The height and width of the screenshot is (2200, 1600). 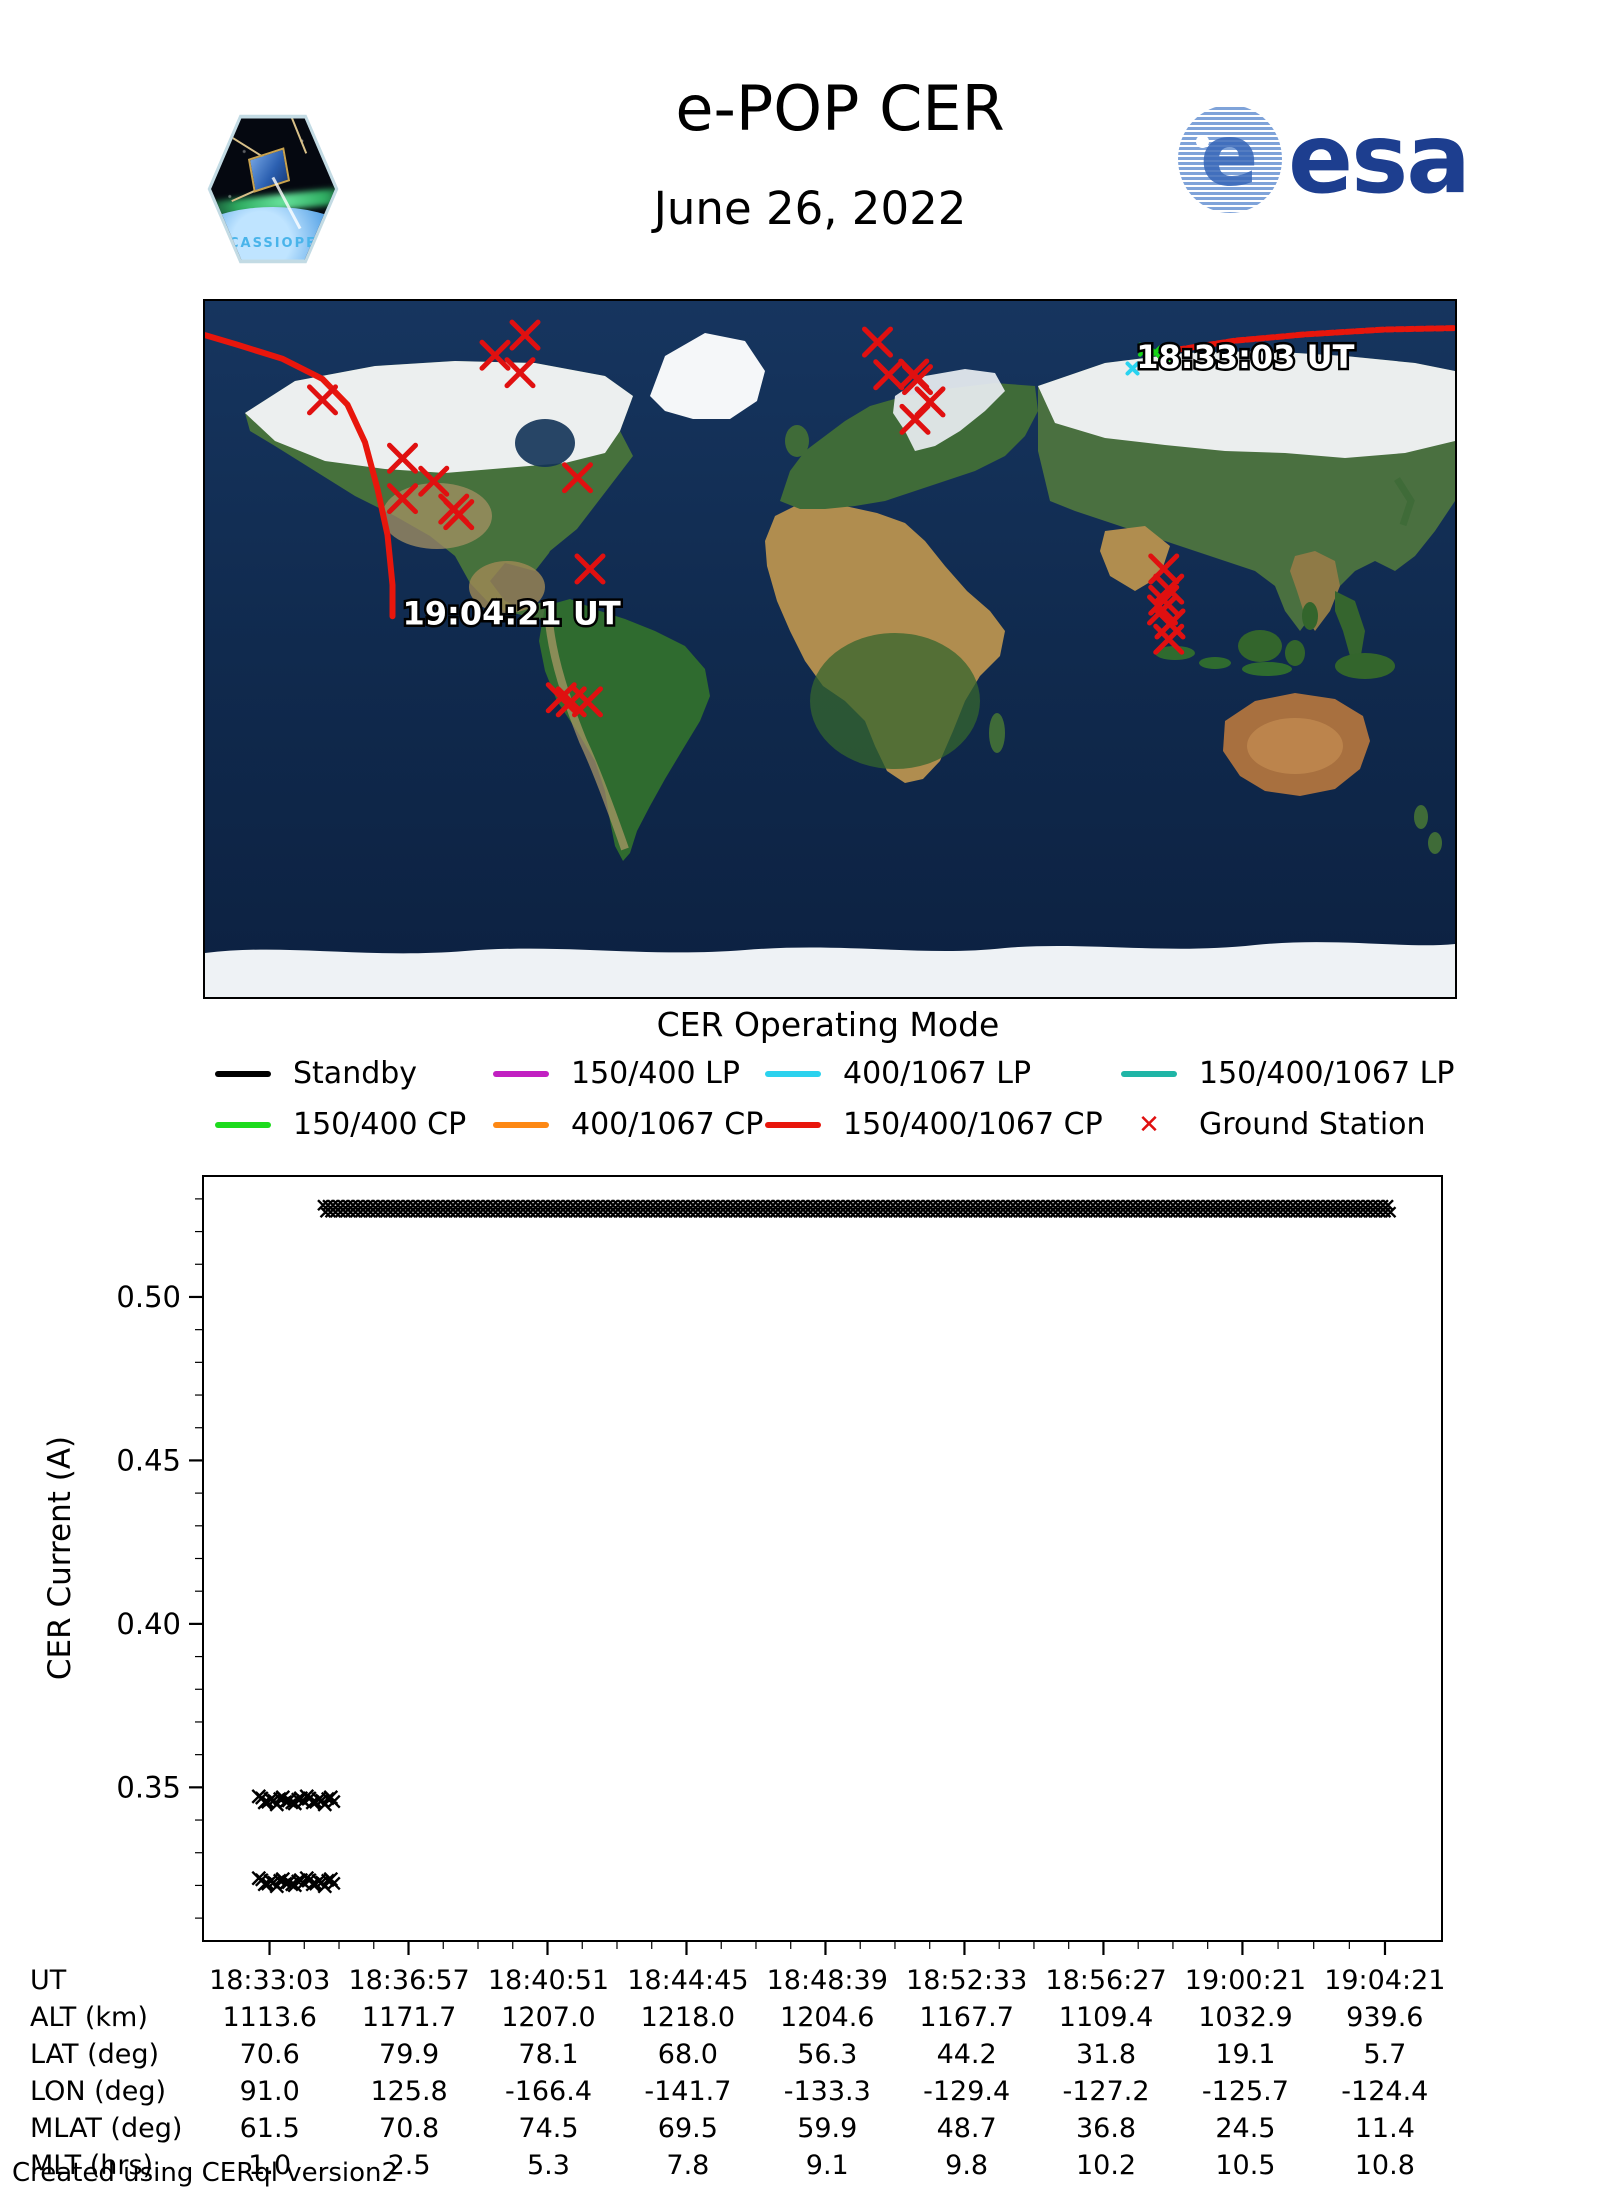 What do you see at coordinates (512, 614) in the screenshot?
I see `track-end-time-label: 19:04:21 UT` at bounding box center [512, 614].